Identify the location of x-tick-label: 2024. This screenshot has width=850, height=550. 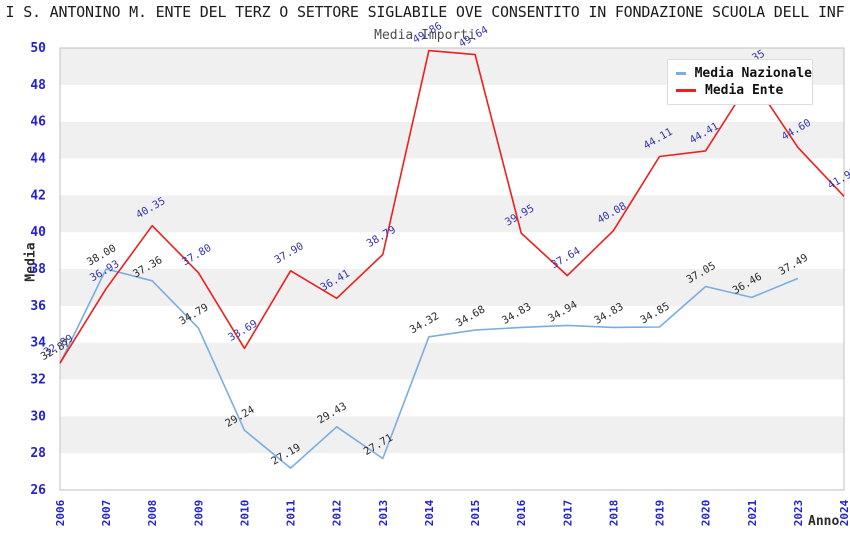
(844, 512).